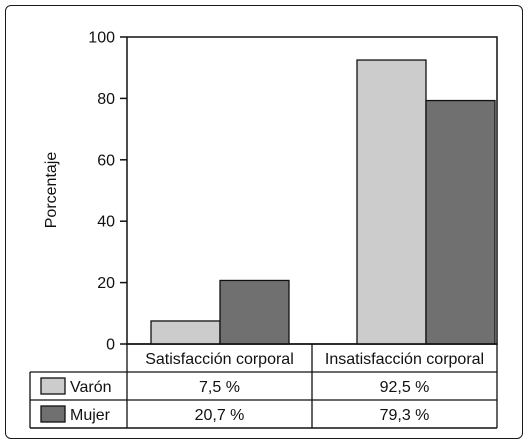 Image resolution: width=532 pixels, height=445 pixels. I want to click on table-cell-value: 79,3 %, so click(405, 415).